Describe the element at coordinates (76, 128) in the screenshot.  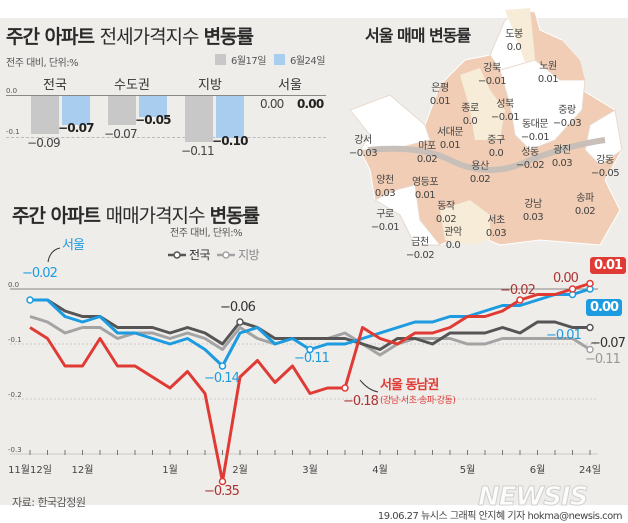
I see `bar-value: −0.07` at that location.